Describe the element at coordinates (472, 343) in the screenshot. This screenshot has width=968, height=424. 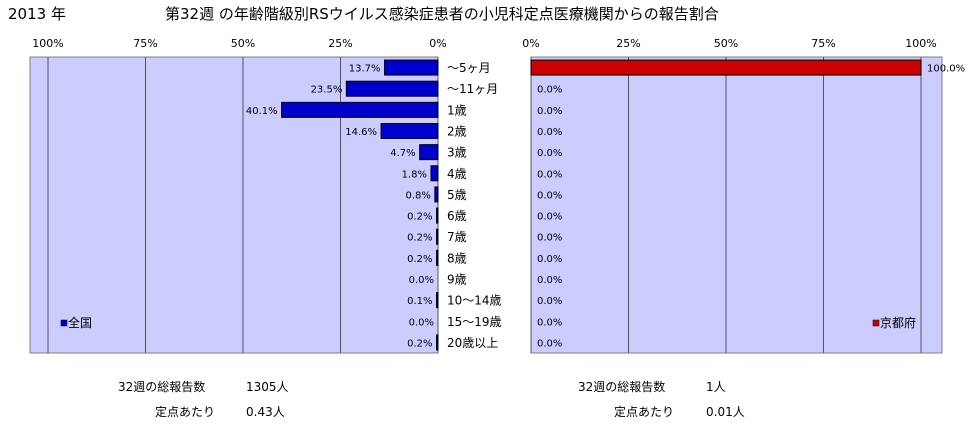
I see `category-label: 20歳以上` at that location.